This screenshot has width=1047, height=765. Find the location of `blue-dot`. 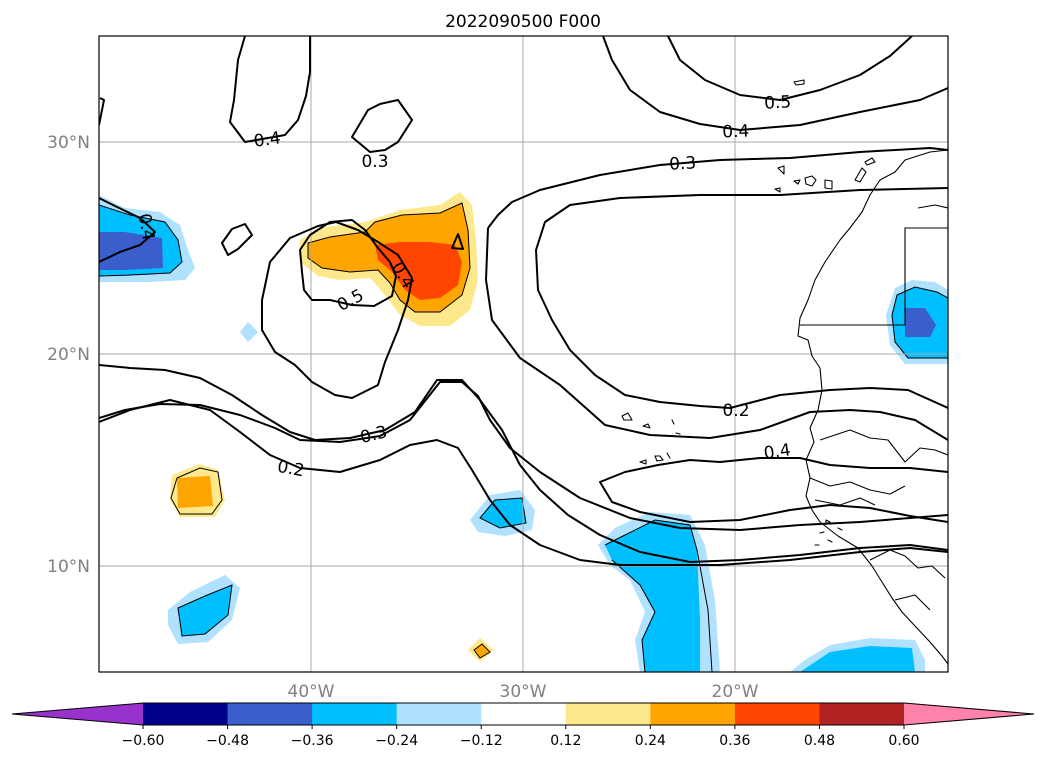

blue-dot is located at coordinates (249, 332).